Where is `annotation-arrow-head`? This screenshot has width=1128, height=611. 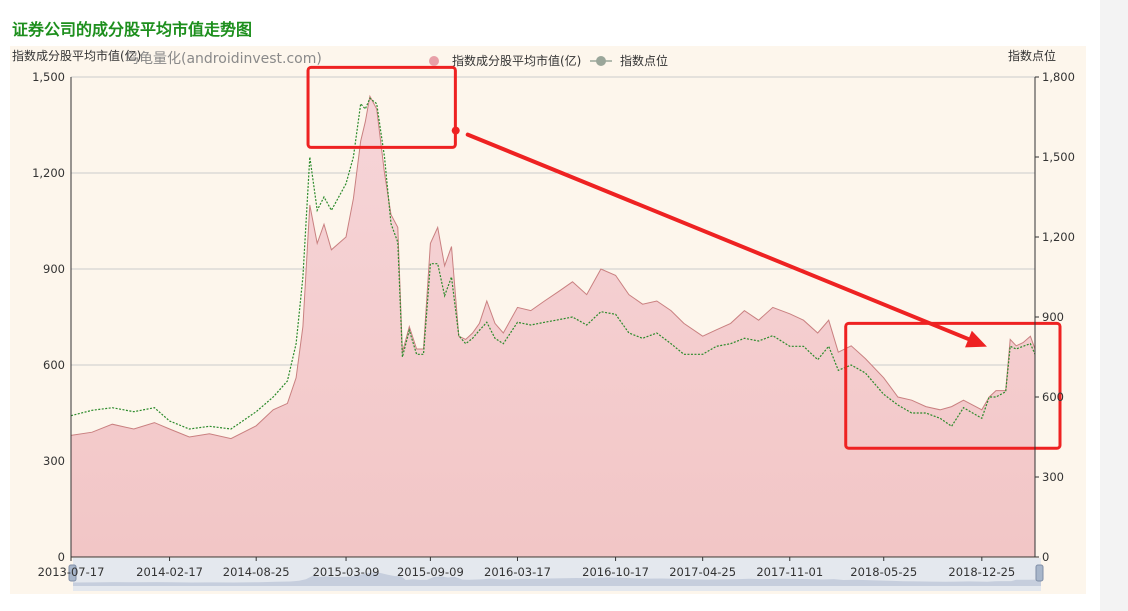 annotation-arrow-head is located at coordinates (976, 339).